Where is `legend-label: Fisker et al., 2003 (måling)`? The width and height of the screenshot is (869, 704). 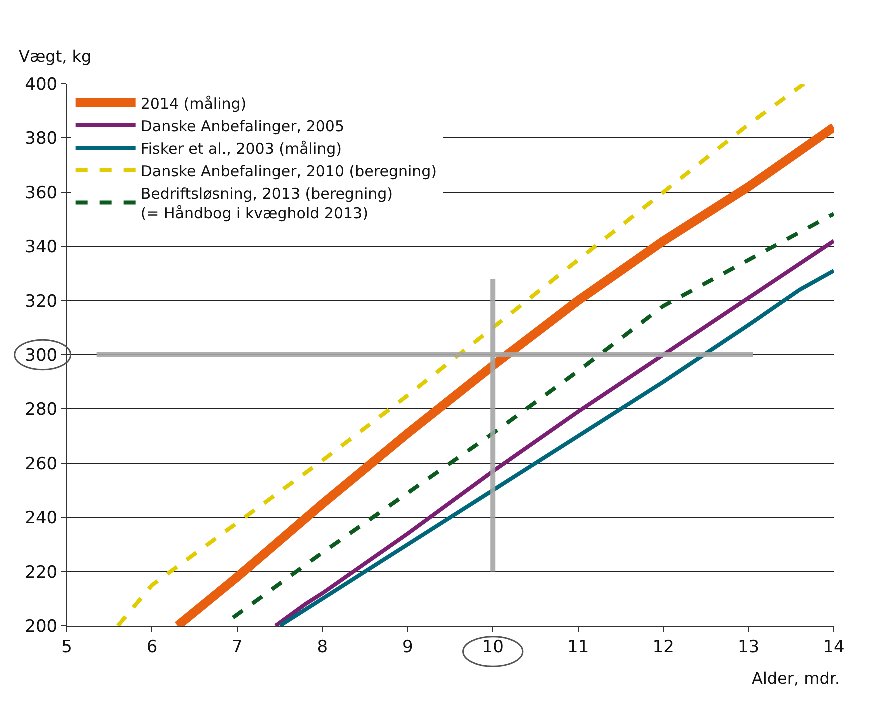 legend-label: Fisker et al., 2003 (måling) is located at coordinates (241, 149).